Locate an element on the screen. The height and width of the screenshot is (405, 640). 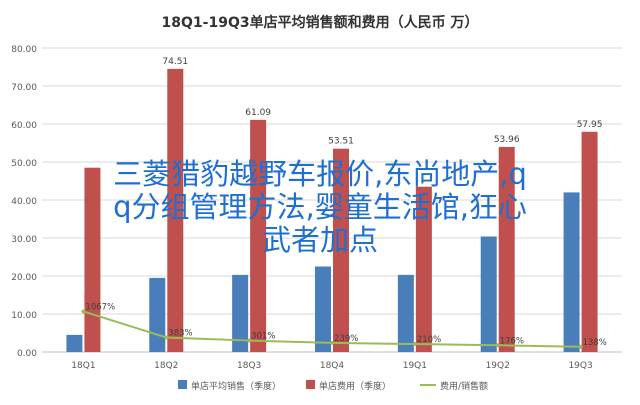
ratio-data-label: 239% is located at coordinates (346, 339).